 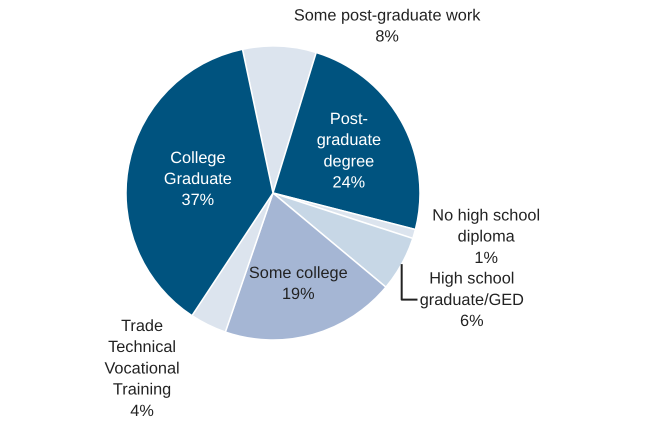 I want to click on slice-label: High school graduate/GED, so click(x=472, y=289).